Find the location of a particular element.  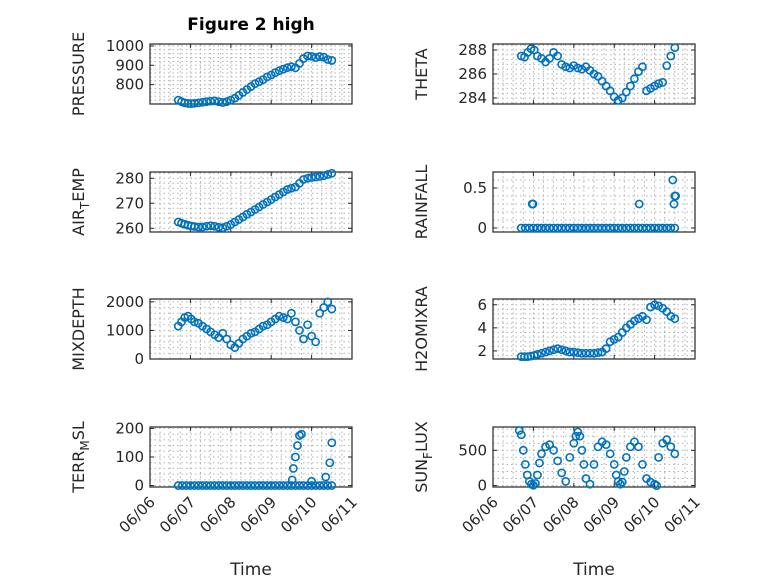

x-tick-label: 06/08 is located at coordinates (560, 514).